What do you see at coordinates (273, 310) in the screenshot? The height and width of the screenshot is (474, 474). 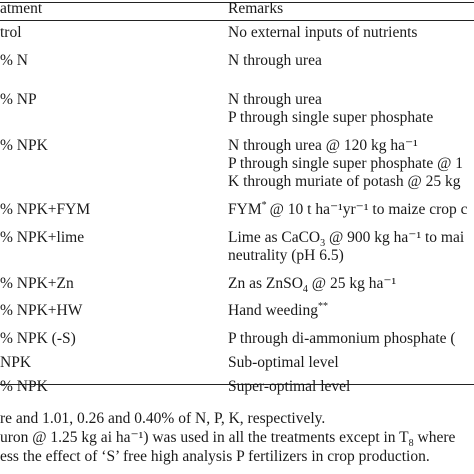 I see `remarks-npk-hw-pre: Hand weeding` at bounding box center [273, 310].